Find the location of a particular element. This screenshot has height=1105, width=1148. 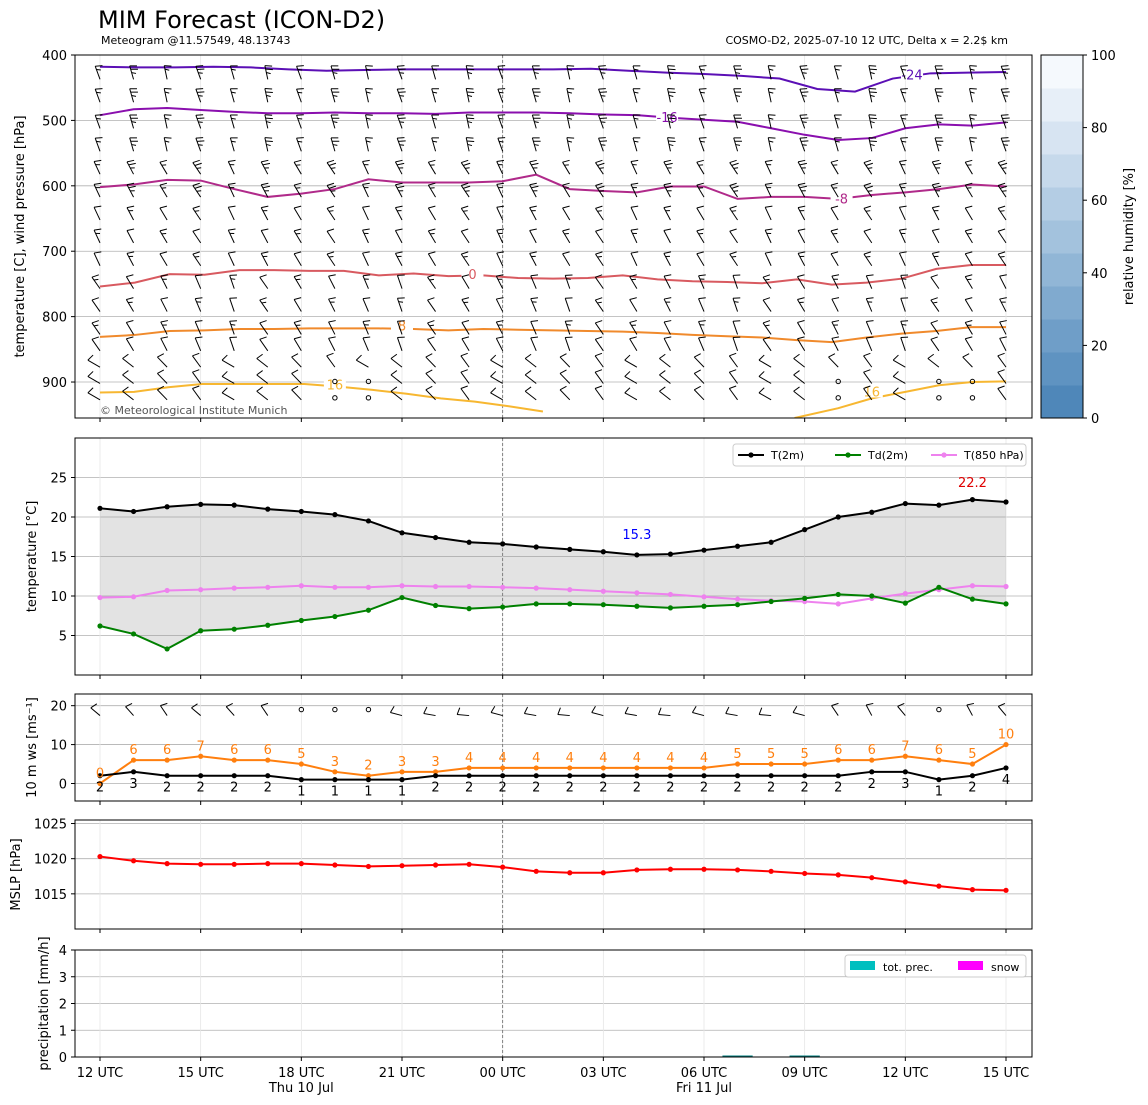

gust-label: 10 is located at coordinates (1006, 735).